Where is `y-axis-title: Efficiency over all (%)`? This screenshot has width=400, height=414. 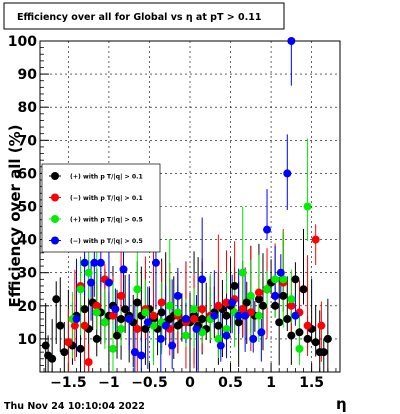
y-axis-title: Efficiency over all (%) is located at coordinates (15, 216).